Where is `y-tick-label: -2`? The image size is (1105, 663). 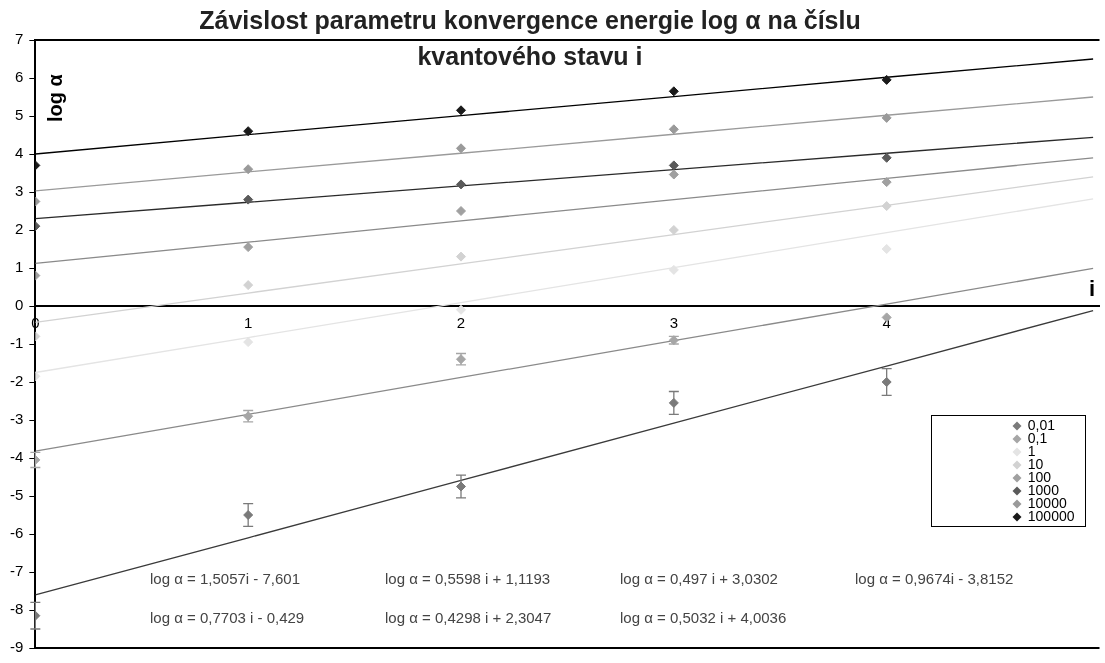
y-tick-label: -2 is located at coordinates (16, 381).